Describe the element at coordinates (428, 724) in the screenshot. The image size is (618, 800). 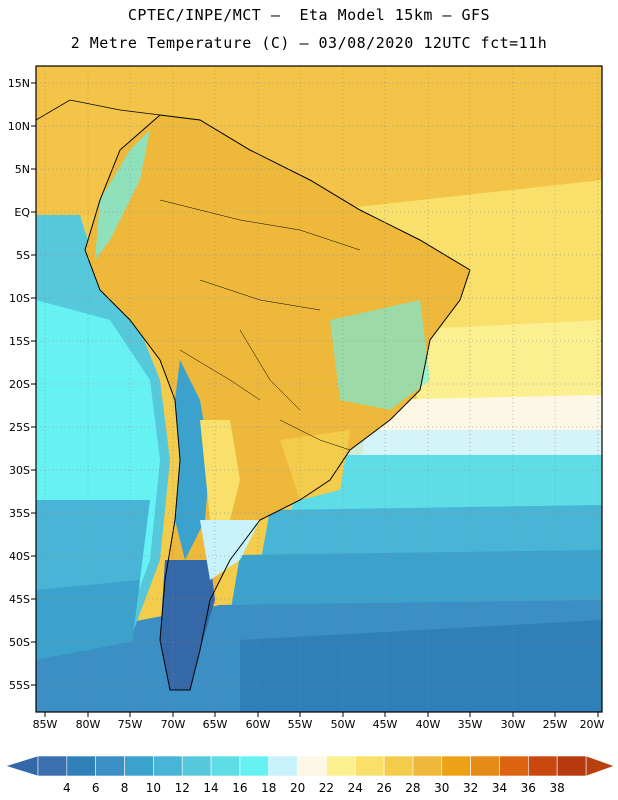
I see `lon-label: 40W` at that location.